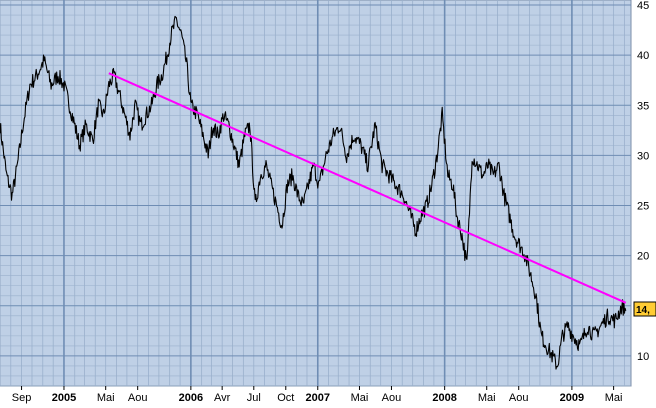 This screenshot has width=656, height=408. I want to click on x-tick-label: 2005, so click(64, 398).